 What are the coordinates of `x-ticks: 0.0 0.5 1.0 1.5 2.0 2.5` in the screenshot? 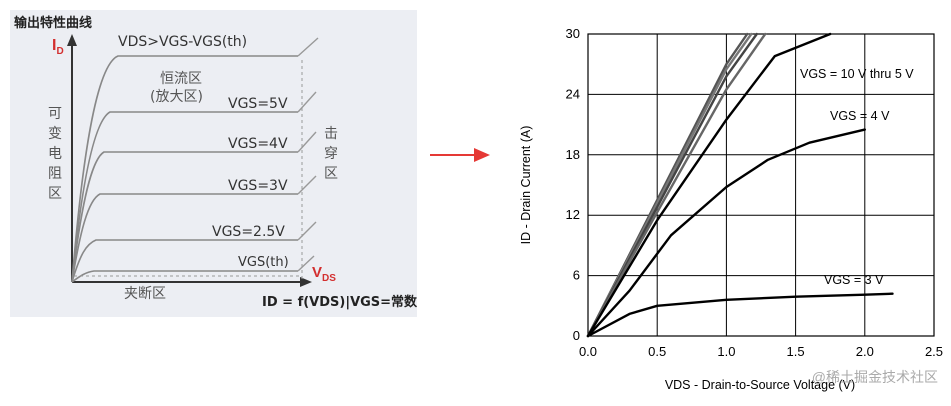 It's located at (761, 351).